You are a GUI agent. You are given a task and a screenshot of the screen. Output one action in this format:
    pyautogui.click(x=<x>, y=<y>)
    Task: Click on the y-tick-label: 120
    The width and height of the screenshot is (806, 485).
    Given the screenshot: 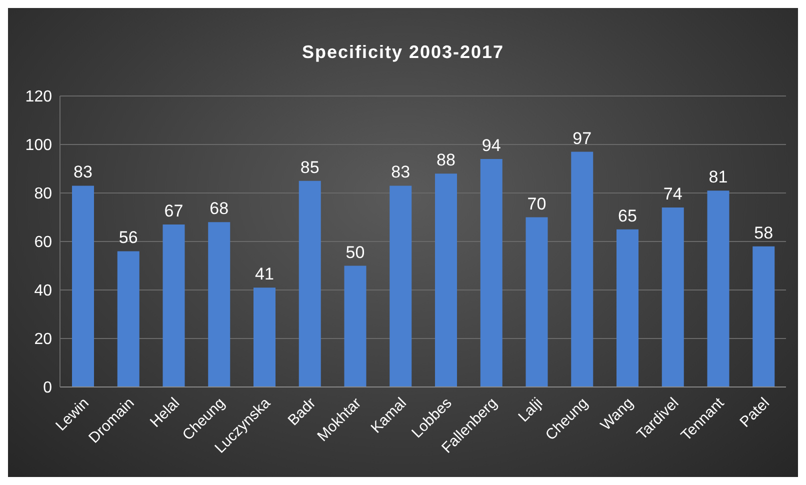 What is the action you would take?
    pyautogui.click(x=38, y=97)
    